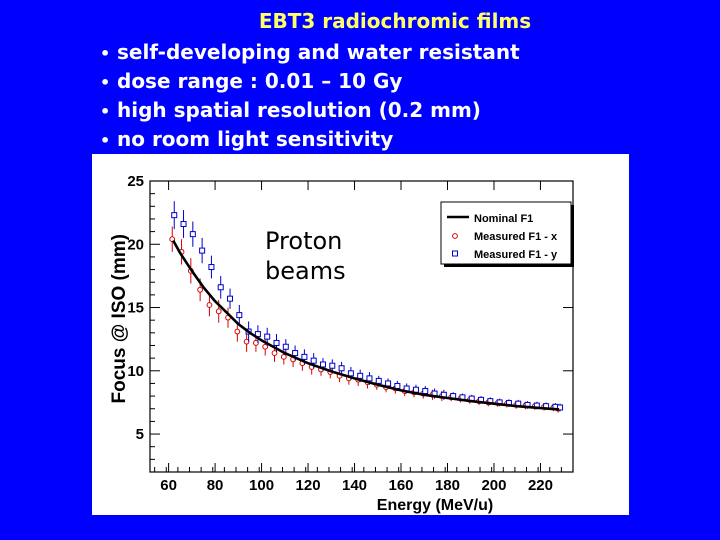 This screenshot has width=720, height=540. What do you see at coordinates (135, 371) in the screenshot?
I see `y-tick-label: 10` at bounding box center [135, 371].